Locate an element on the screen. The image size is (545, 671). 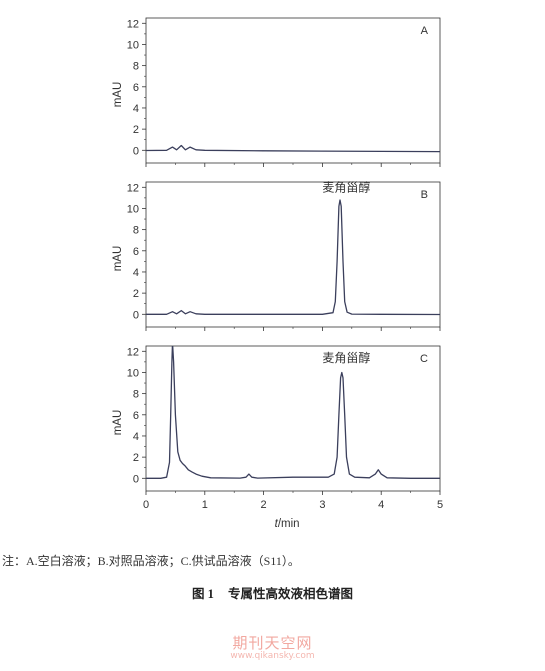
x-tick-label: 4 is located at coordinates (381, 505).